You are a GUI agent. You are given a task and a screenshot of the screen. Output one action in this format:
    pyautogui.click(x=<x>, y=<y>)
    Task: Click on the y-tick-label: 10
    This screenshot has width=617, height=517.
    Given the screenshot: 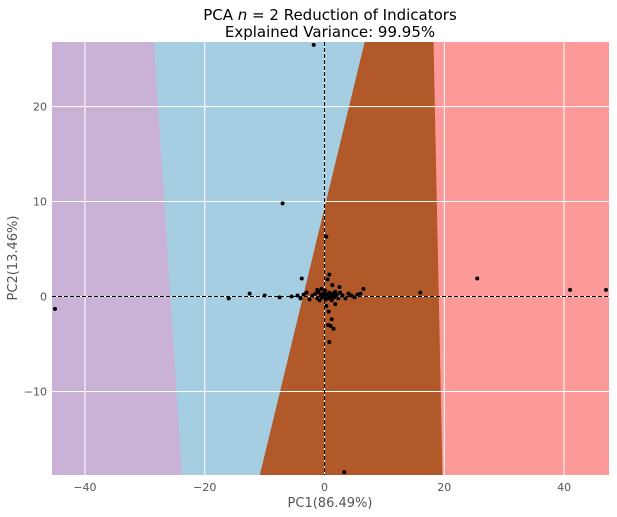 What is the action you would take?
    pyautogui.click(x=40, y=202)
    